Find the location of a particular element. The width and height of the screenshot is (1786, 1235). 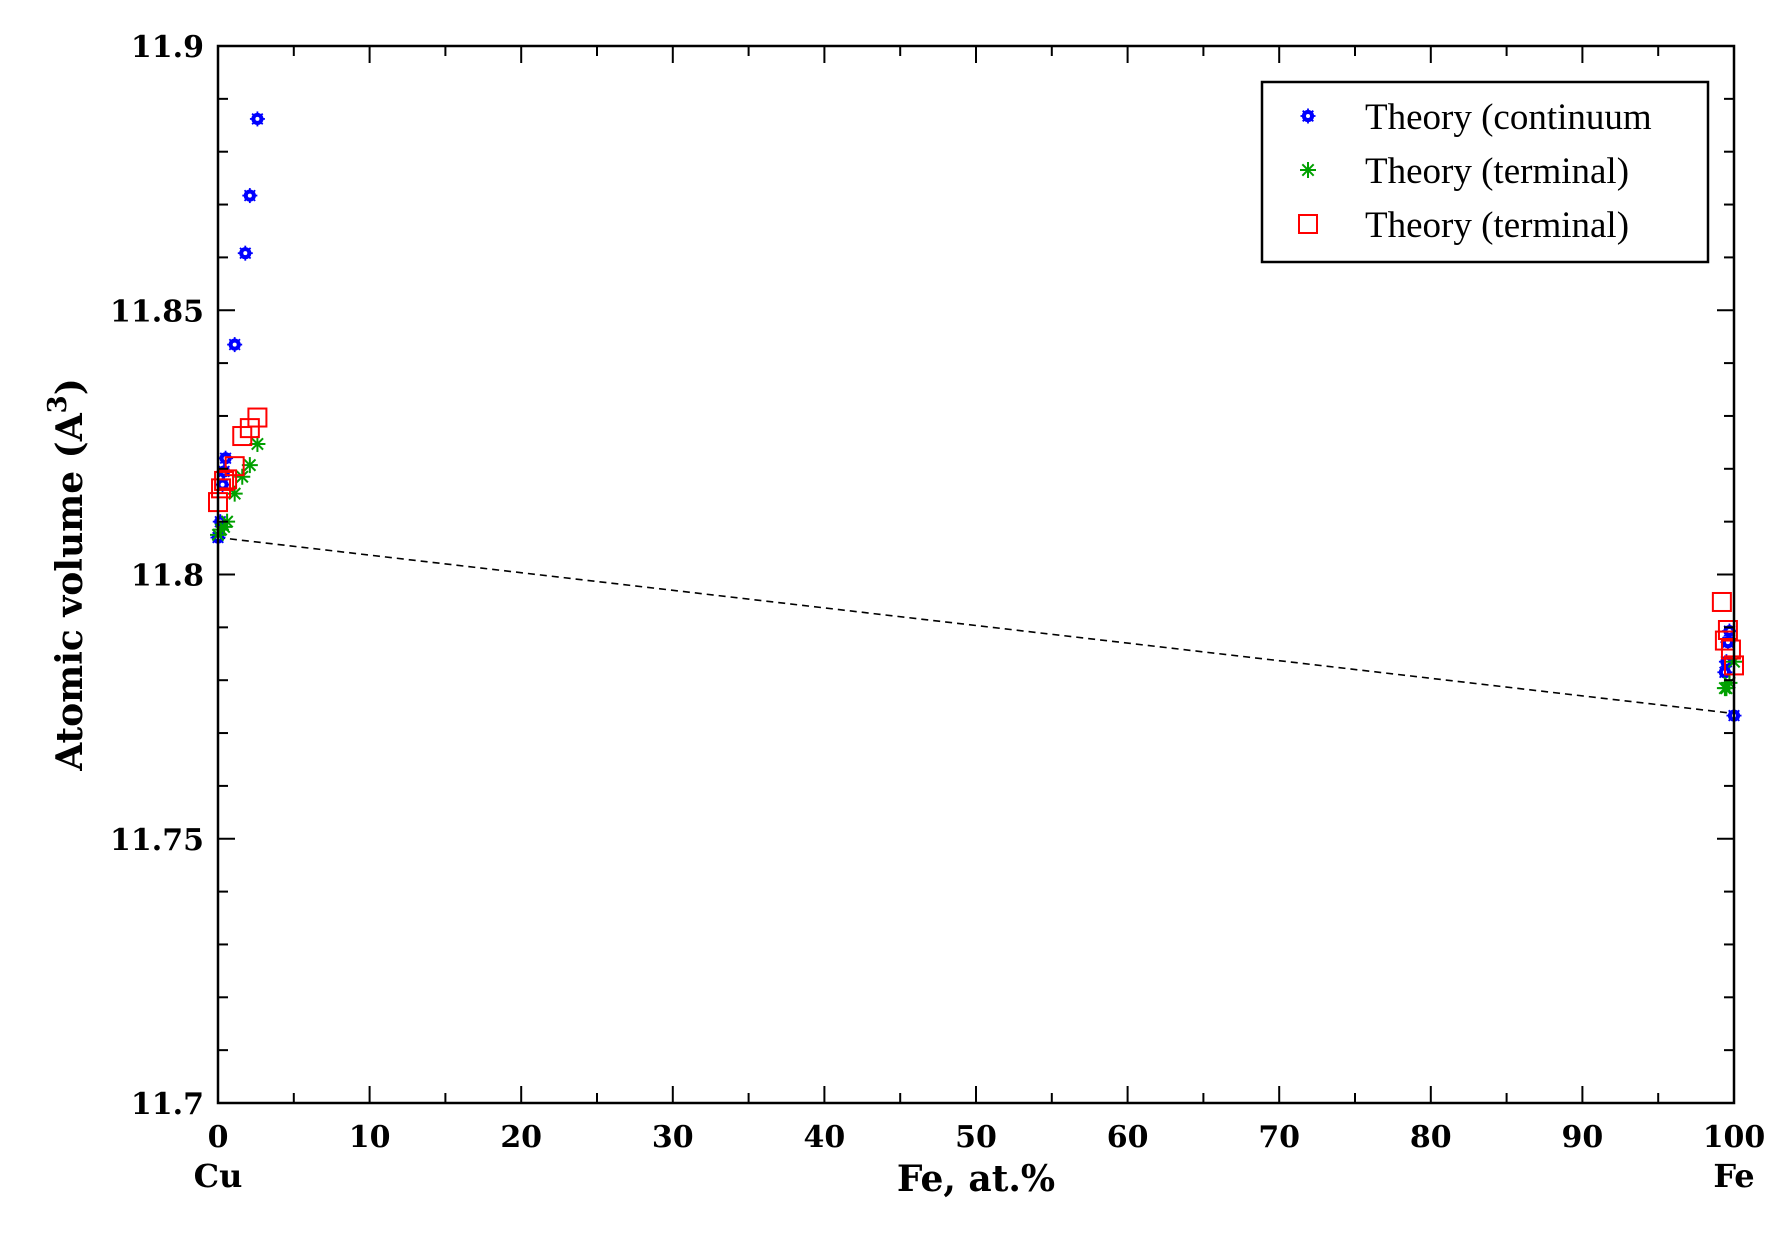

y-axis-title: Atomic volume (A3) is located at coordinates (67, 575).